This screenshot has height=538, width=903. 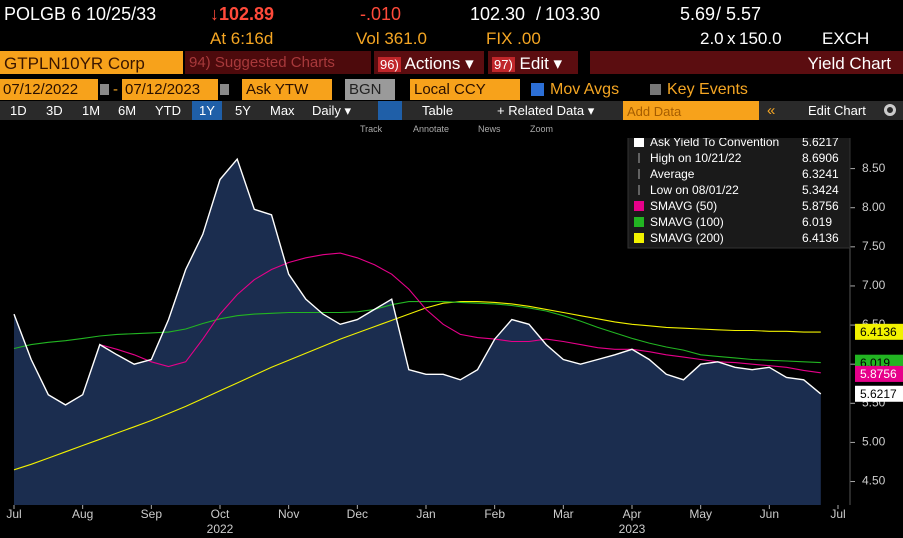 I want to click on pricing: BGN, so click(x=365, y=89).